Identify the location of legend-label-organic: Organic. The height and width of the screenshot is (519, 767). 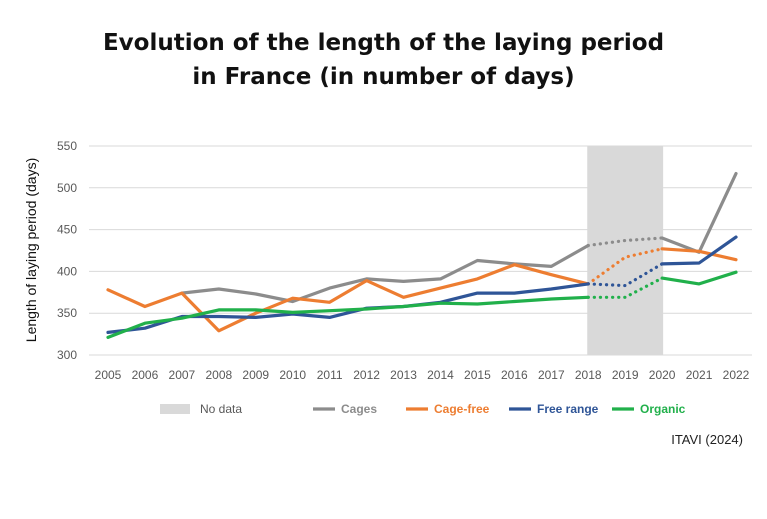
(663, 409).